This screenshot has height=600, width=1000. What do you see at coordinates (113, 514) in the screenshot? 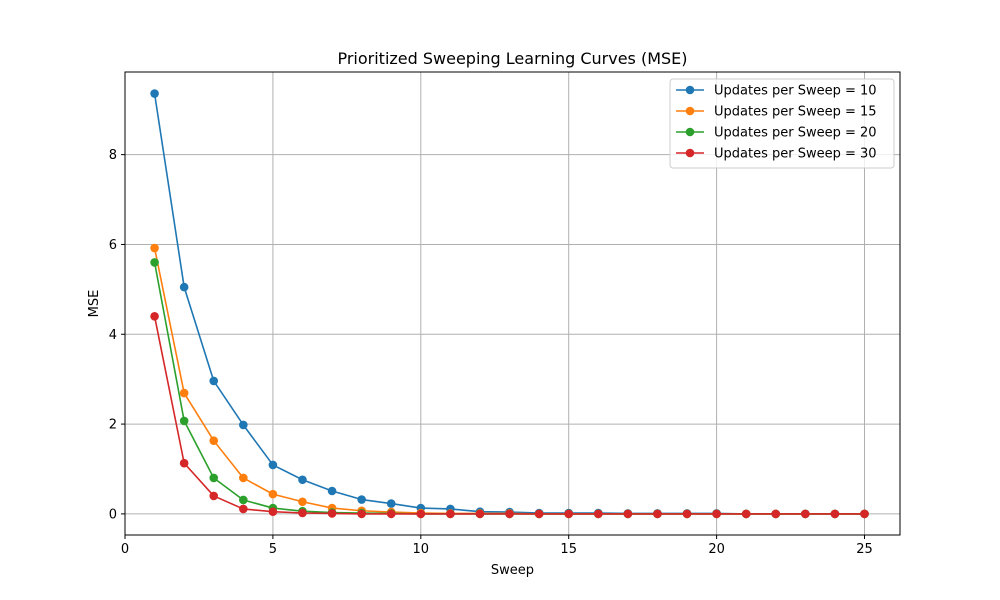
I see `y-tick-label: 0` at bounding box center [113, 514].